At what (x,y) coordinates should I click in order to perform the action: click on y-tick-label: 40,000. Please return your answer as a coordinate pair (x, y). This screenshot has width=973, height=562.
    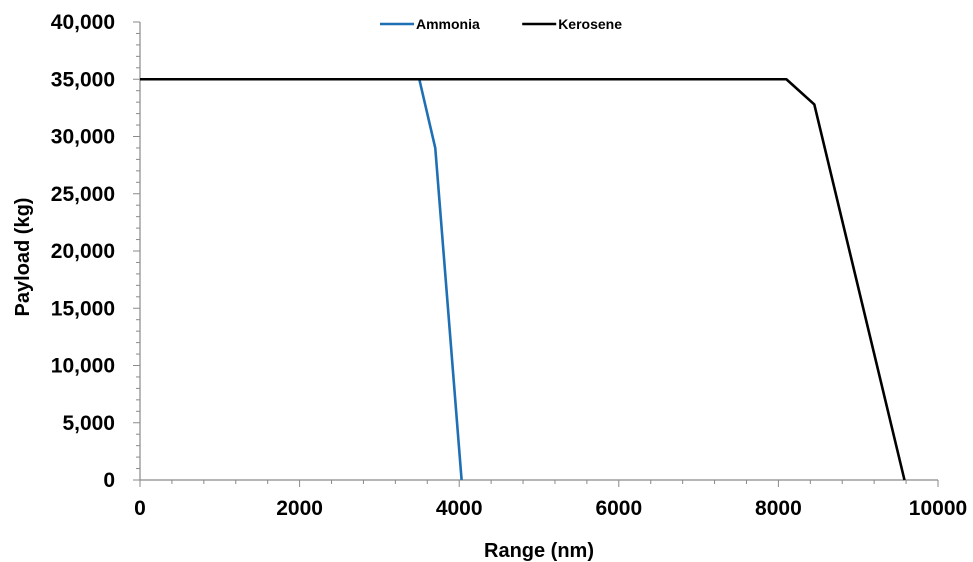
    Looking at the image, I should click on (83, 22).